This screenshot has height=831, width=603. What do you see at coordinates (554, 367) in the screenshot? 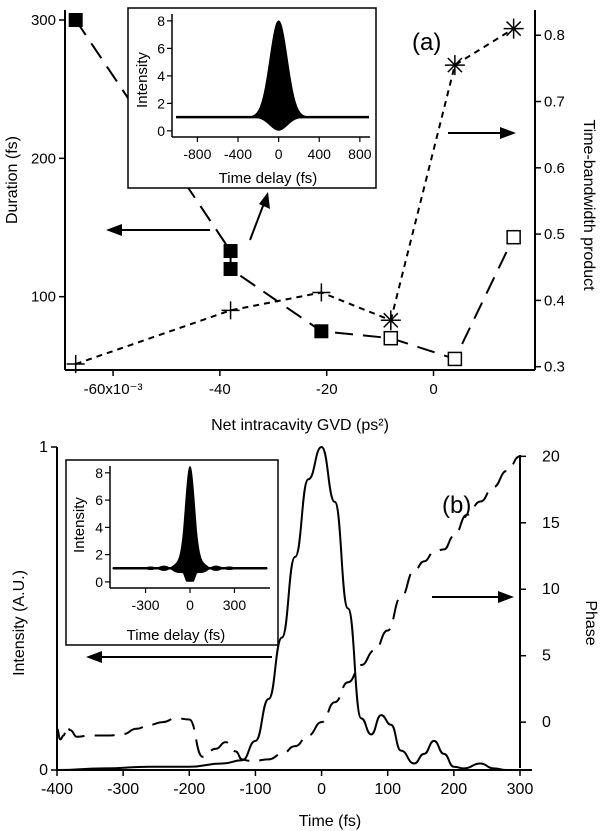
I see `panel-a-y2tick-label: 0.3` at bounding box center [554, 367].